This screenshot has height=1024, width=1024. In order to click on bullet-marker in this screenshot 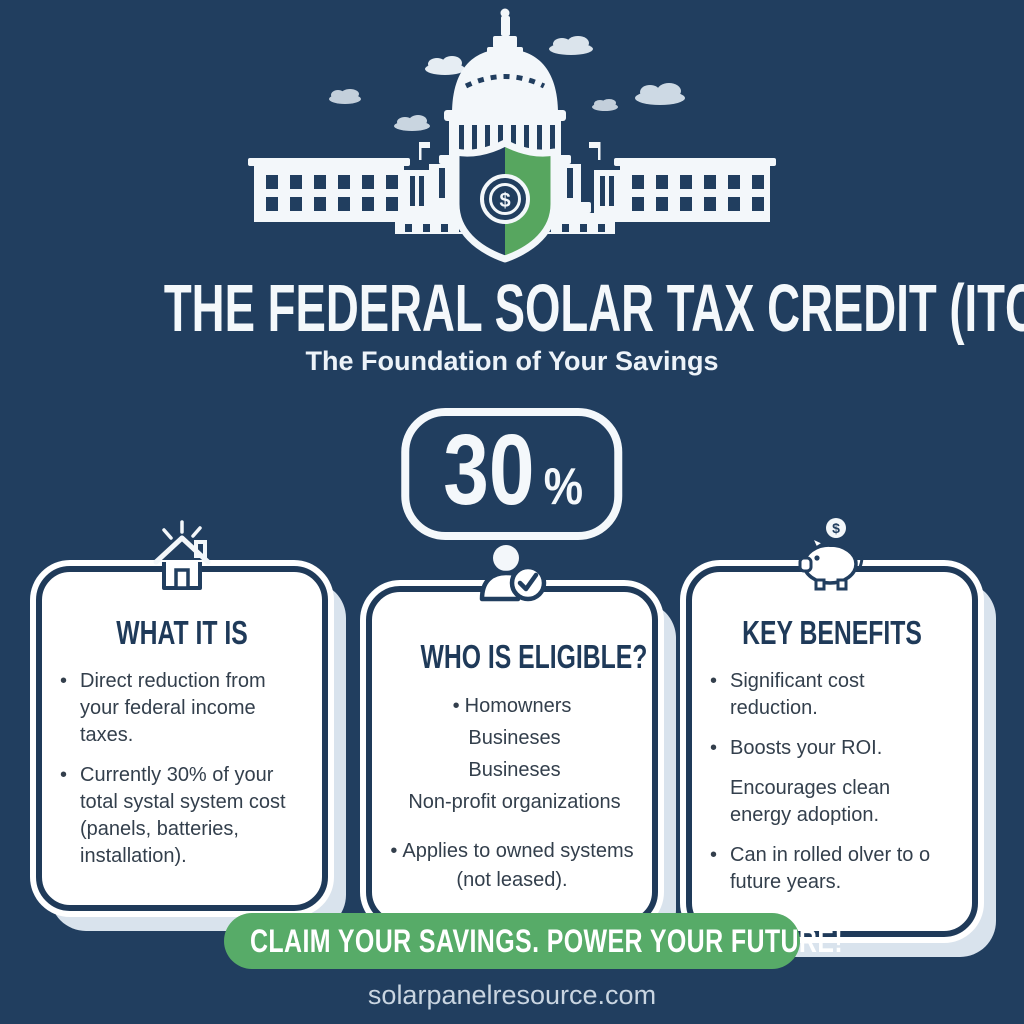, I will do `click(716, 802)`.